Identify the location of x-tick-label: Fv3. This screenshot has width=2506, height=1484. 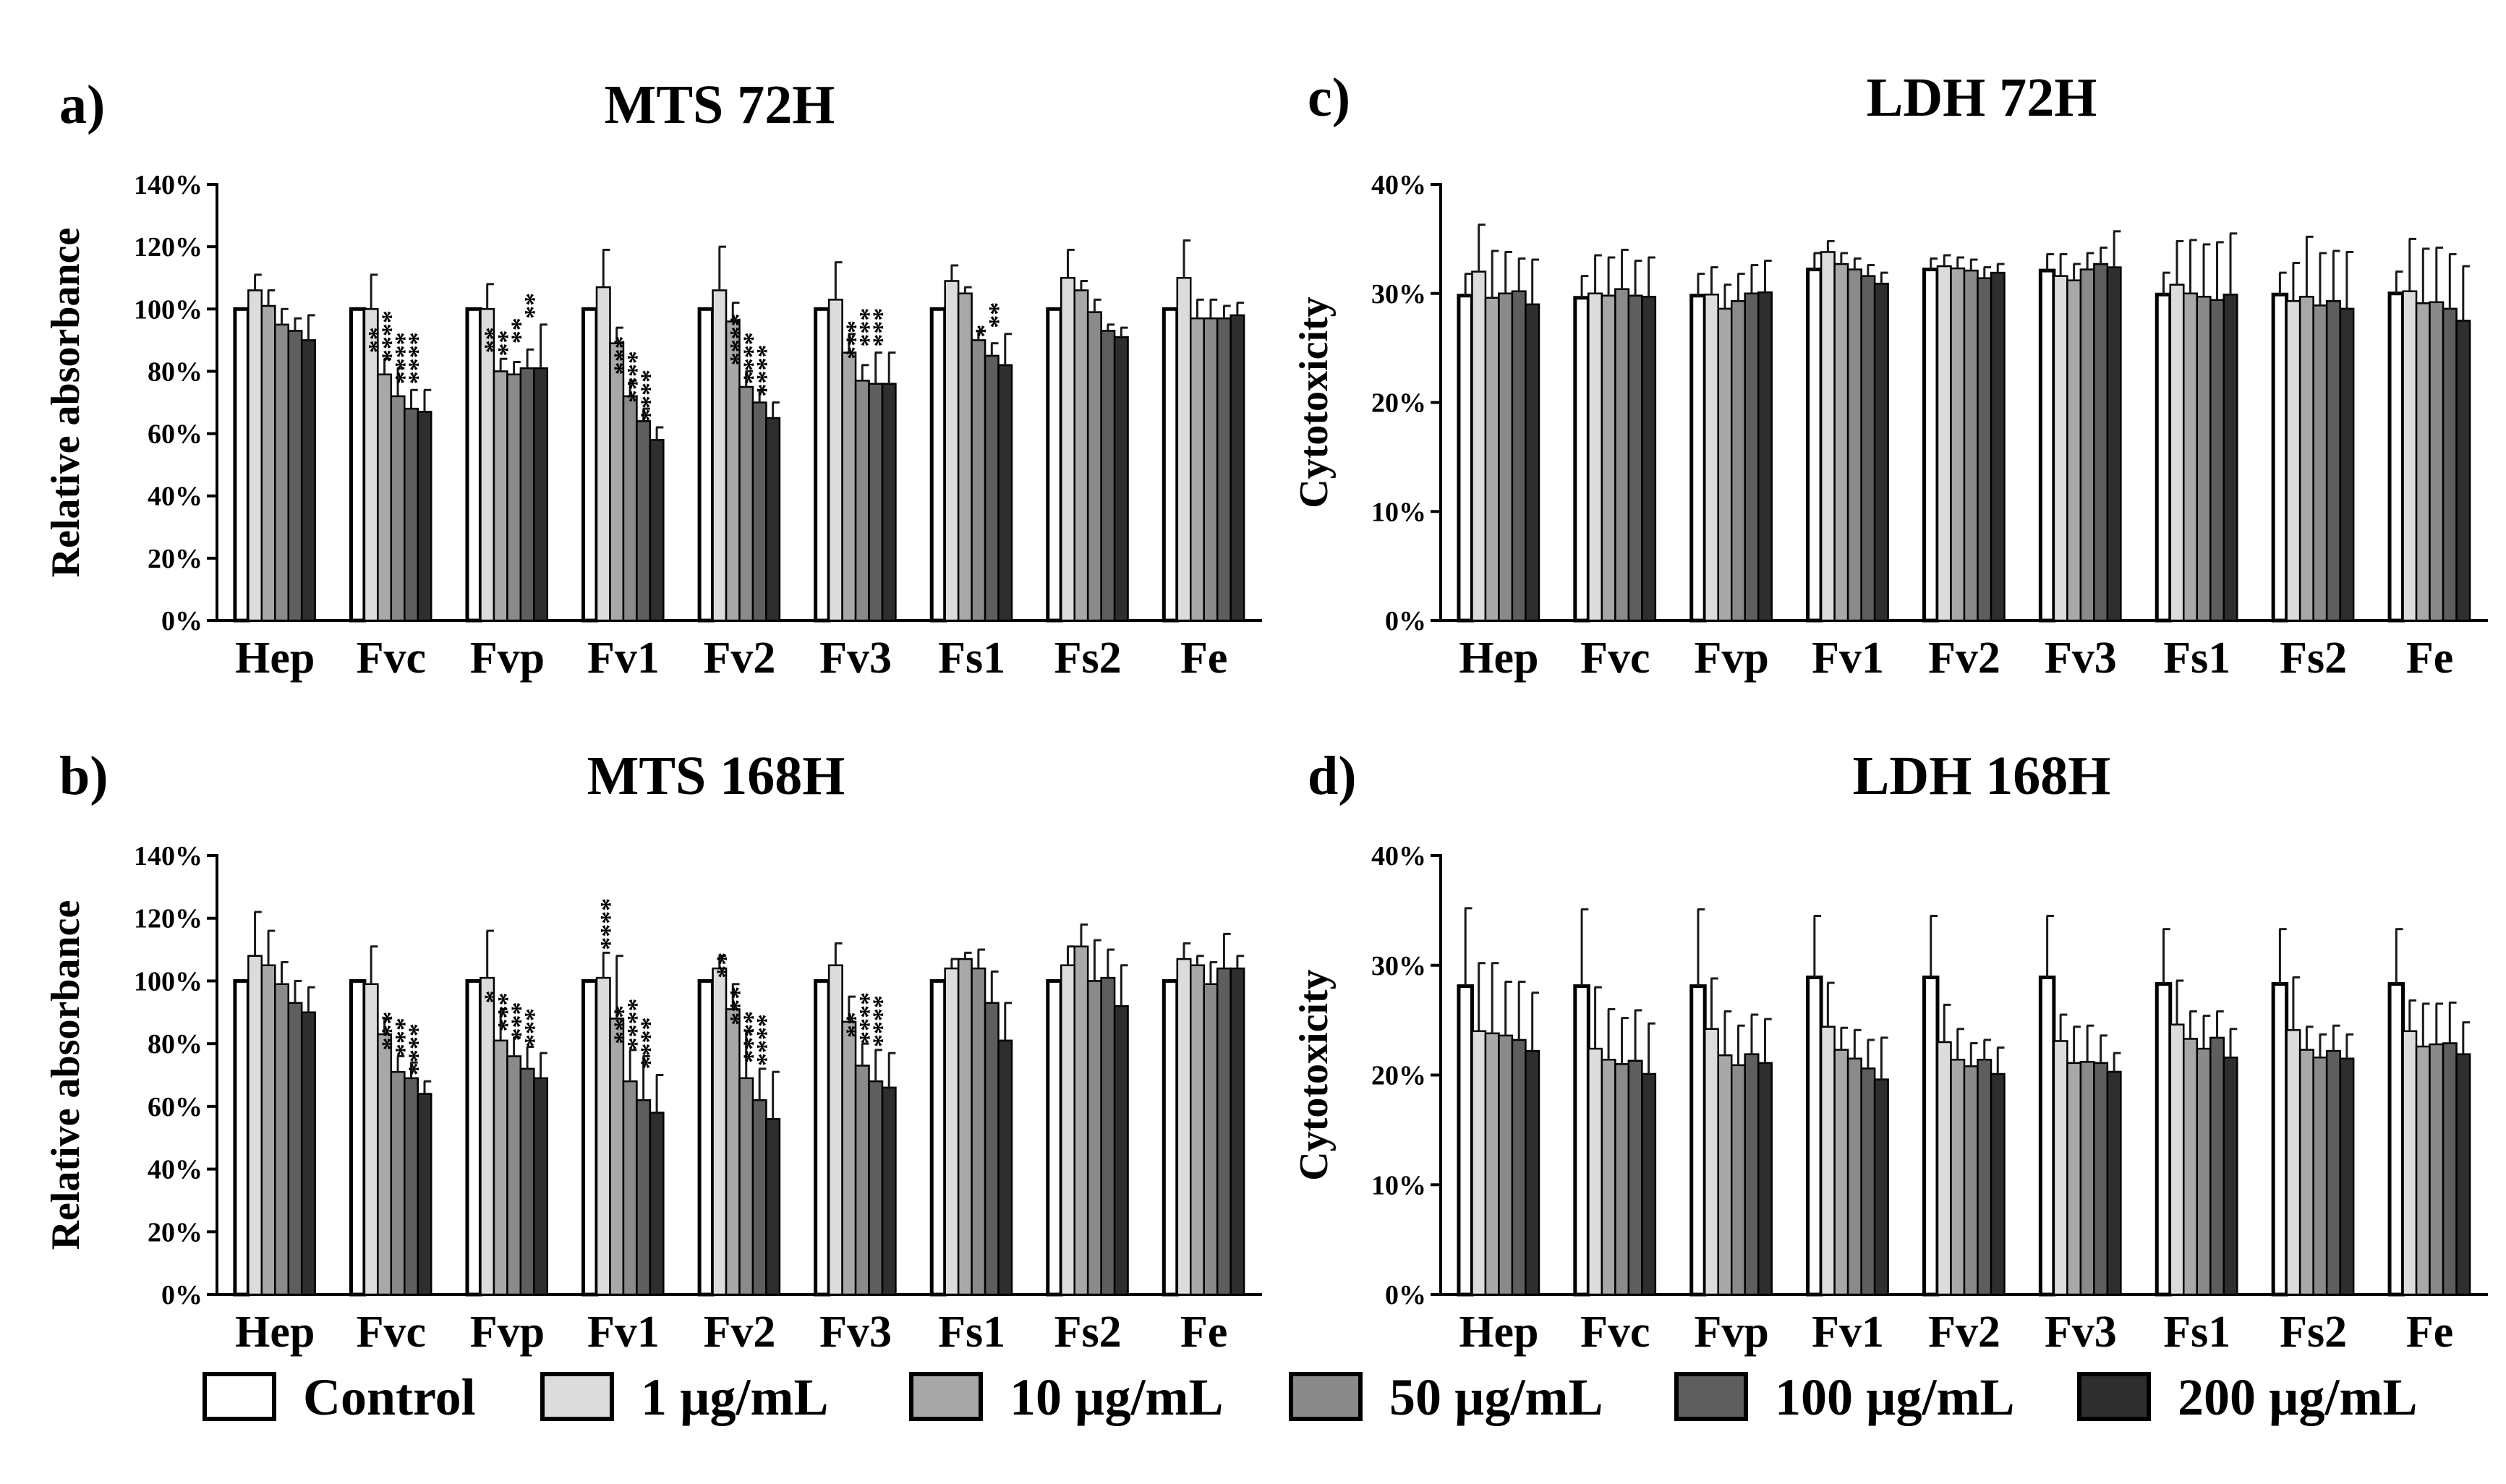
(2081, 1332).